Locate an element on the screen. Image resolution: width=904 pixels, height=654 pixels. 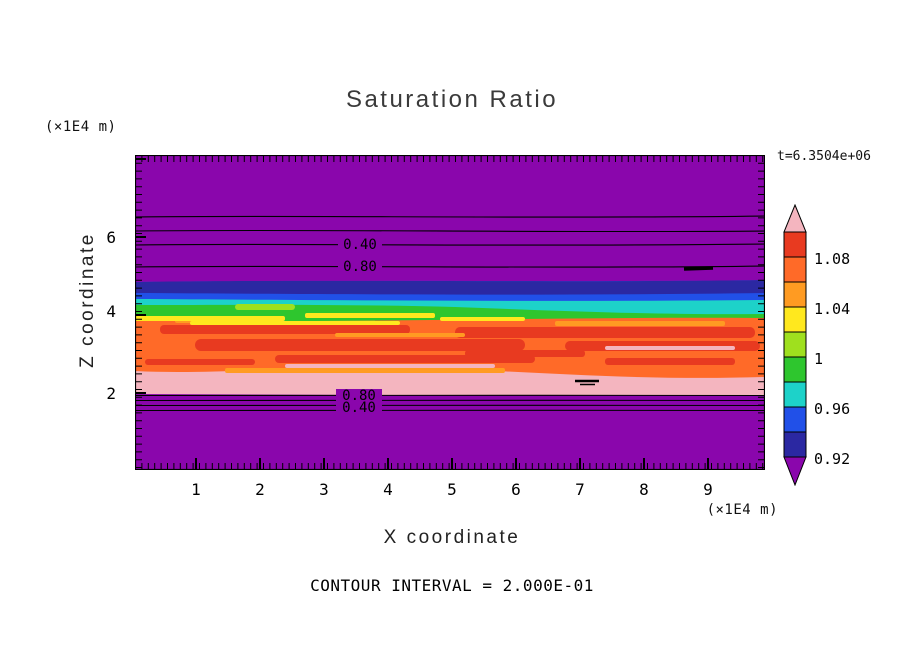
x-tick-label: 6 is located at coordinates (516, 489).